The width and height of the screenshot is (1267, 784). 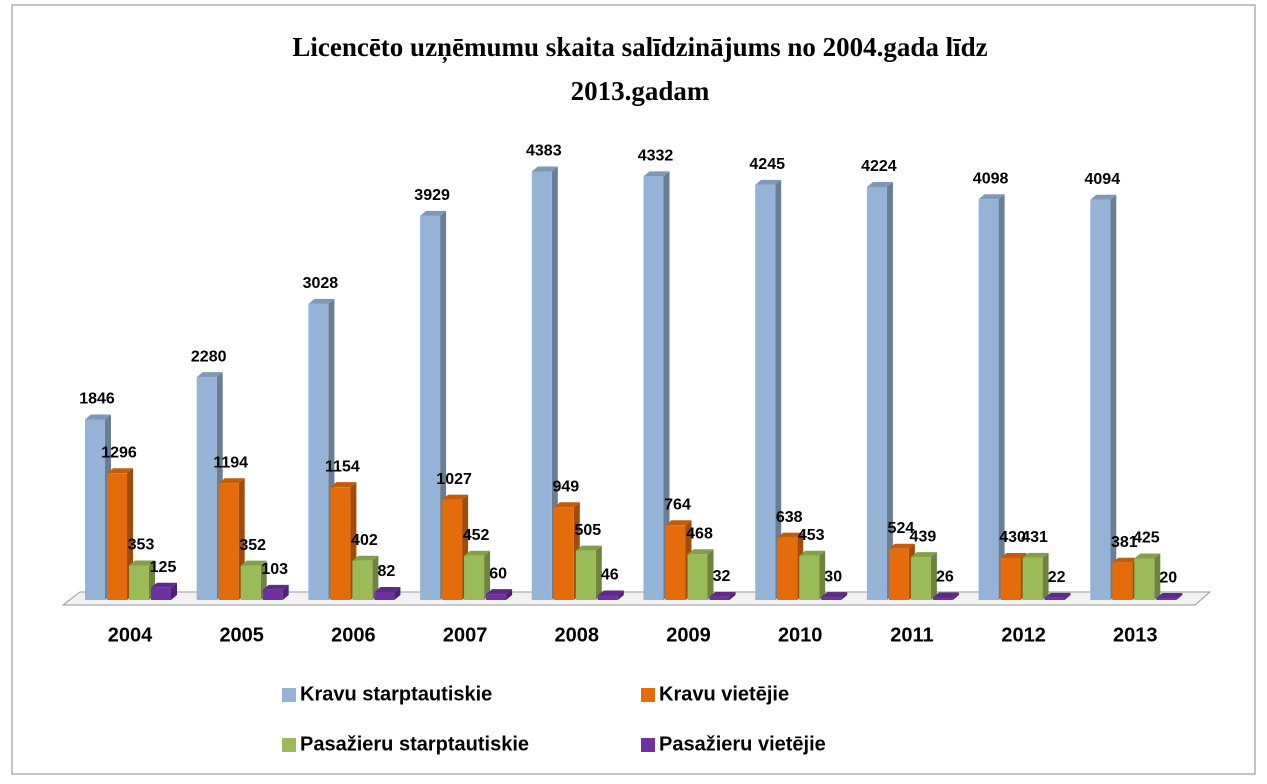 What do you see at coordinates (163, 567) in the screenshot?
I see `data-label: 125` at bounding box center [163, 567].